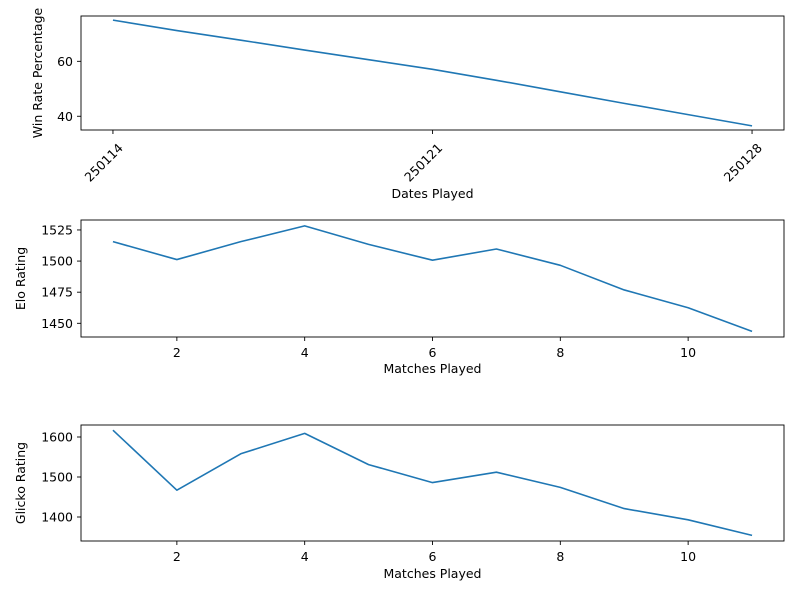 This screenshot has height=600, width=800. What do you see at coordinates (65, 116) in the screenshot?
I see `y-tick-label: 40` at bounding box center [65, 116].